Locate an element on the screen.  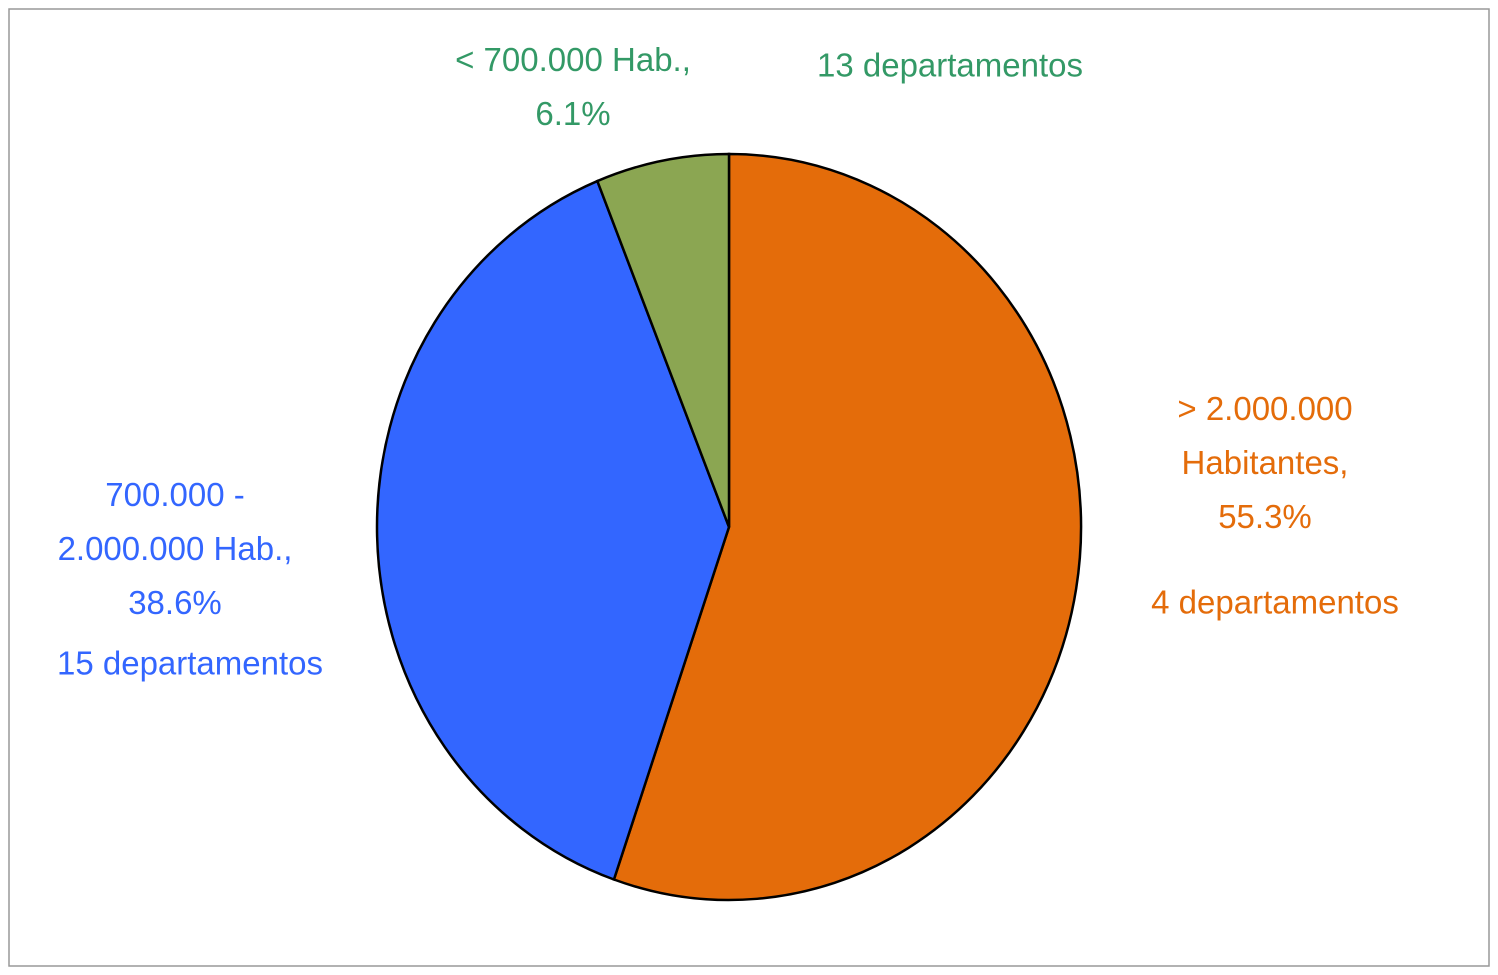
annotation: 4 departamentos is located at coordinates (1275, 602).